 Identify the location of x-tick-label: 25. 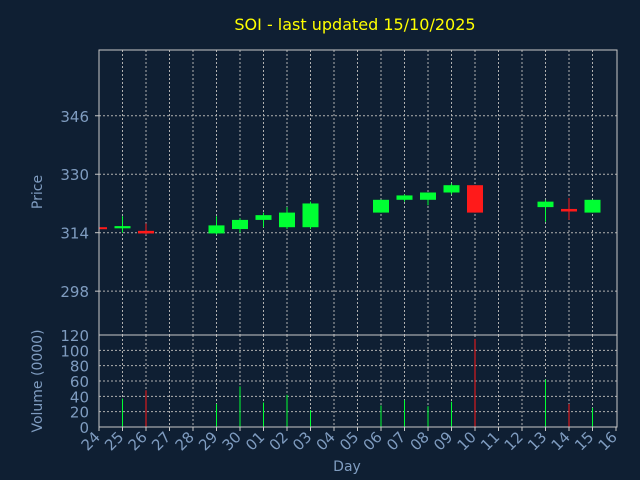
(114, 441).